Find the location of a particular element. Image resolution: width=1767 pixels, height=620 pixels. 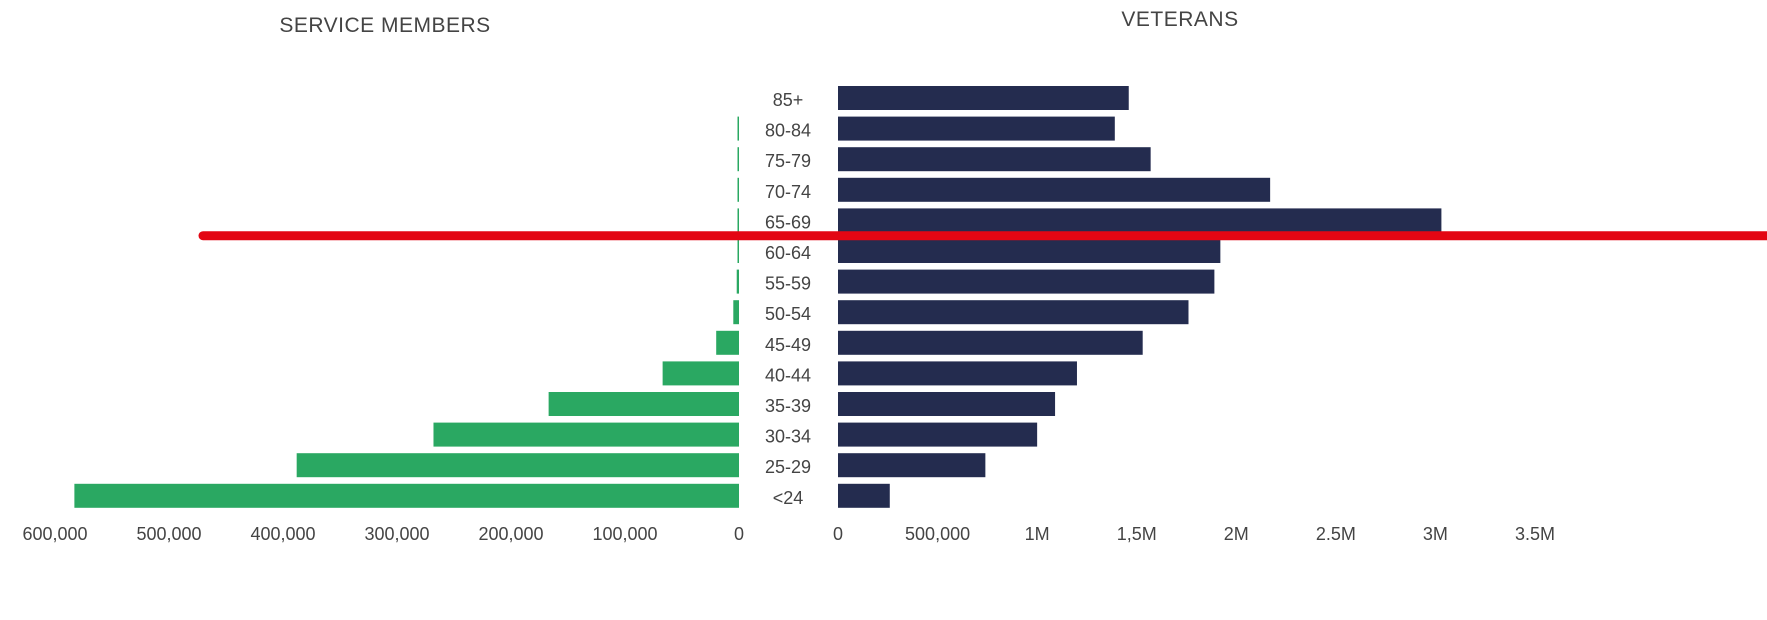

veterans-tick: 500,000 is located at coordinates (937, 534).